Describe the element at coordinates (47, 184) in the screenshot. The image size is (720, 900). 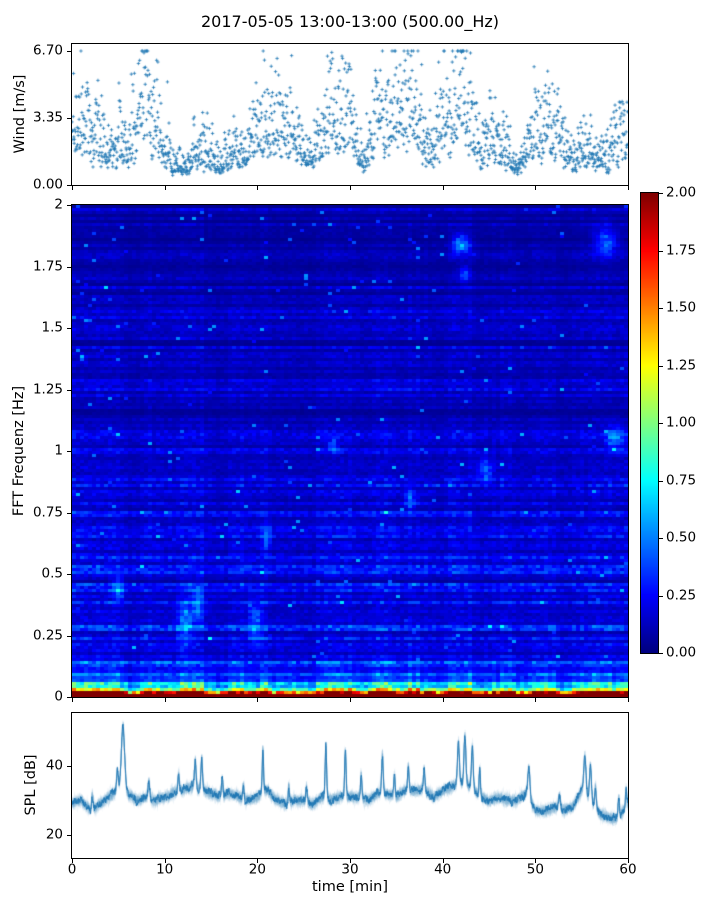
I see `wind-ytick-label: 0.00` at that location.